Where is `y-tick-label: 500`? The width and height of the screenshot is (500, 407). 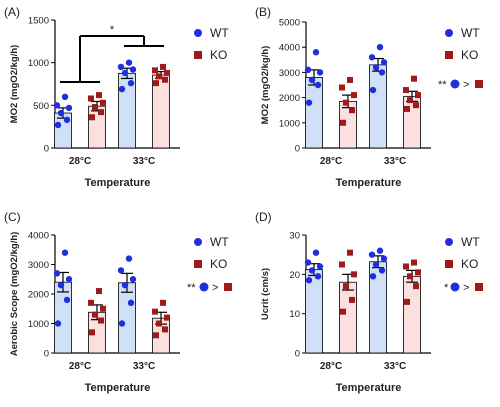
y-tick-label: 500 is located at coordinates (41, 106).